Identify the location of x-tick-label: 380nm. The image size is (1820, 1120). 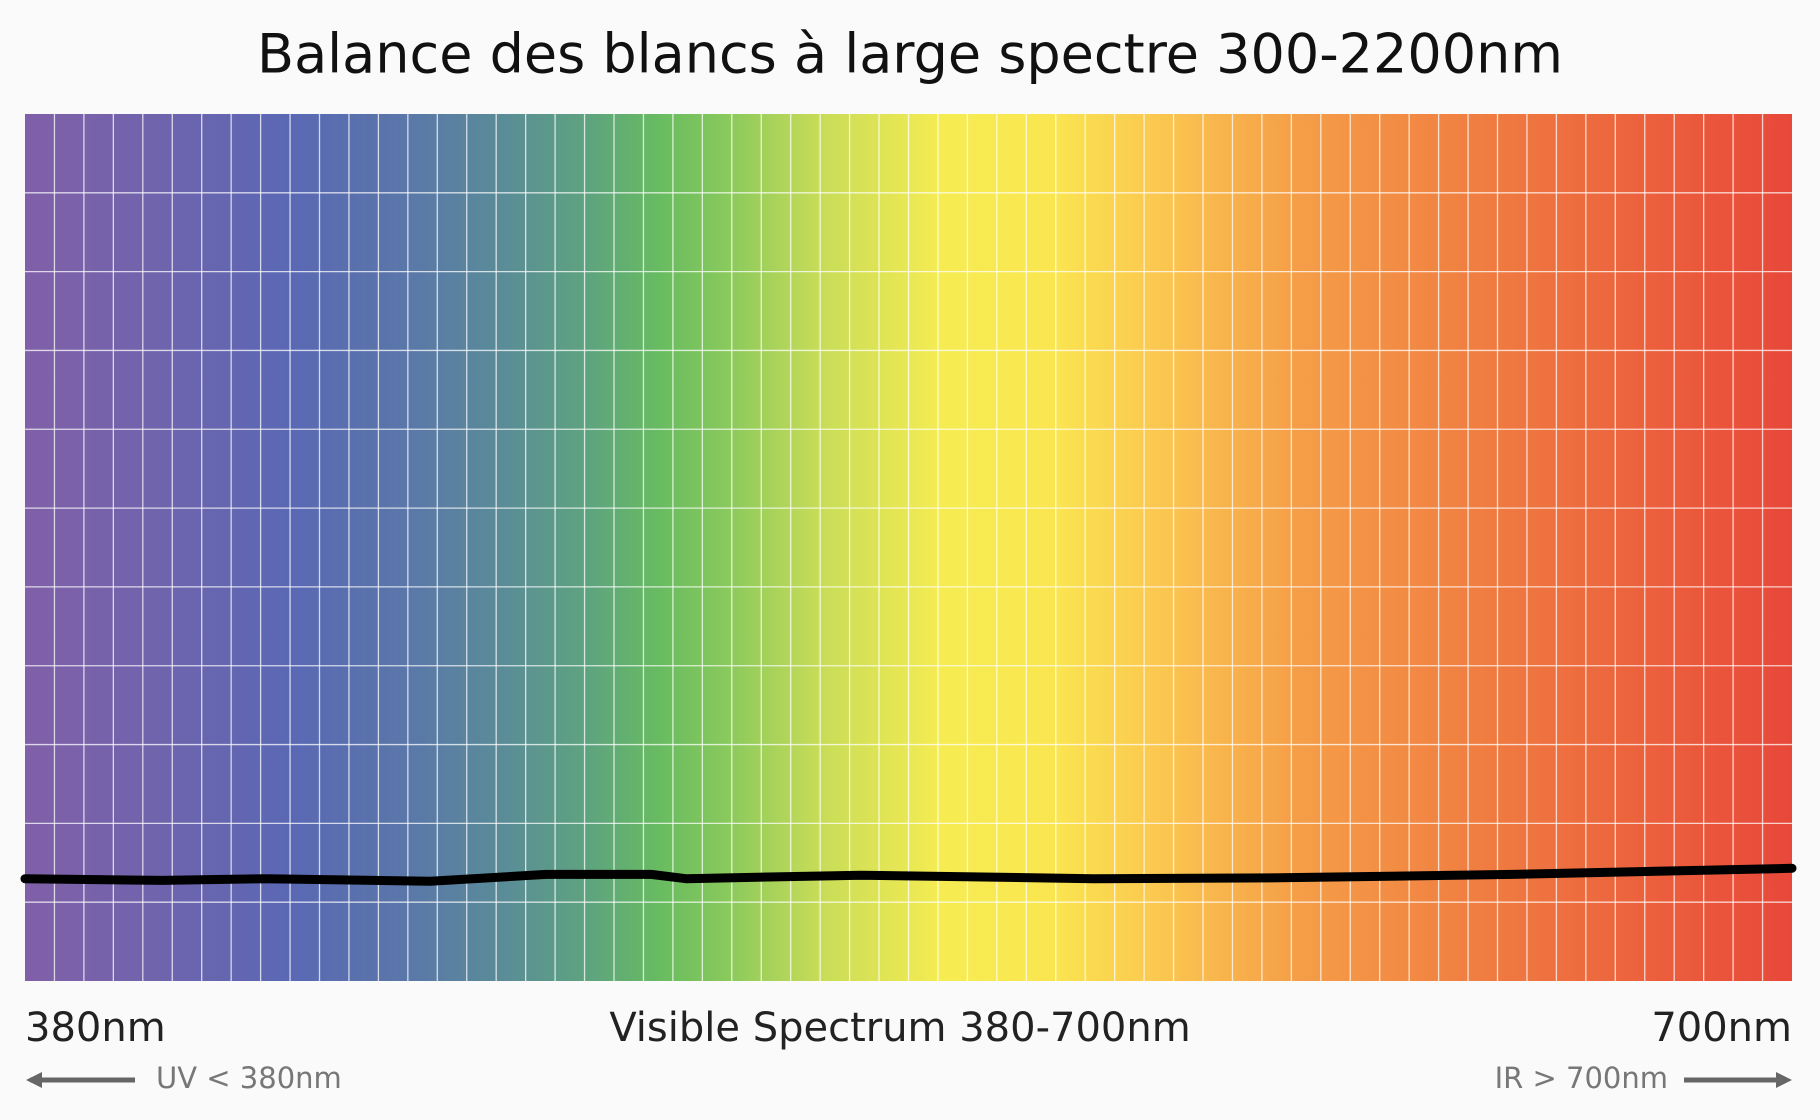
(95, 1028).